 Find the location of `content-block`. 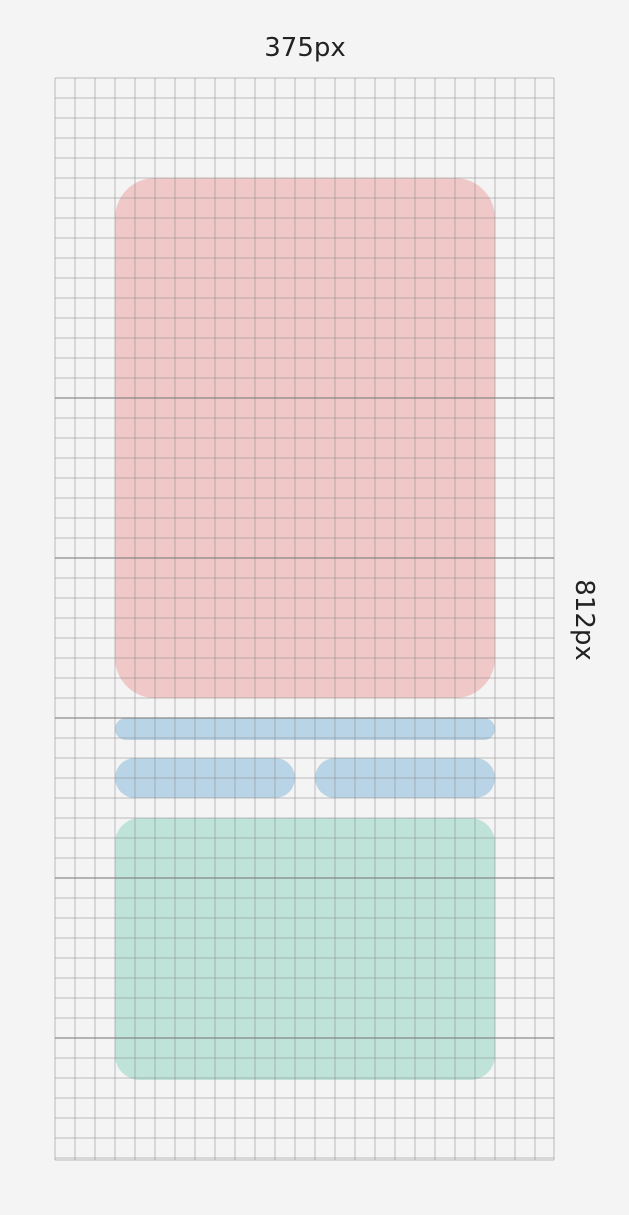

content-block is located at coordinates (305, 949).